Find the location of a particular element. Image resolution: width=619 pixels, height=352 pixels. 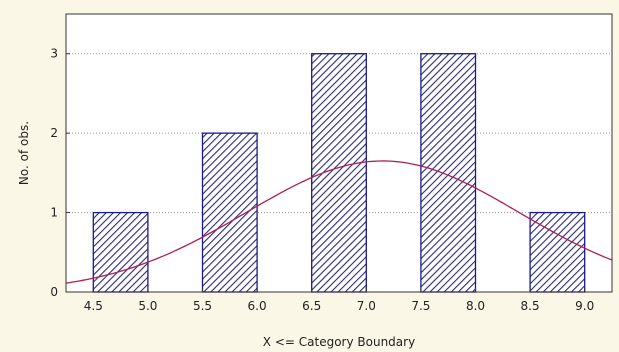

y-tick-label: 3 is located at coordinates (54, 54).